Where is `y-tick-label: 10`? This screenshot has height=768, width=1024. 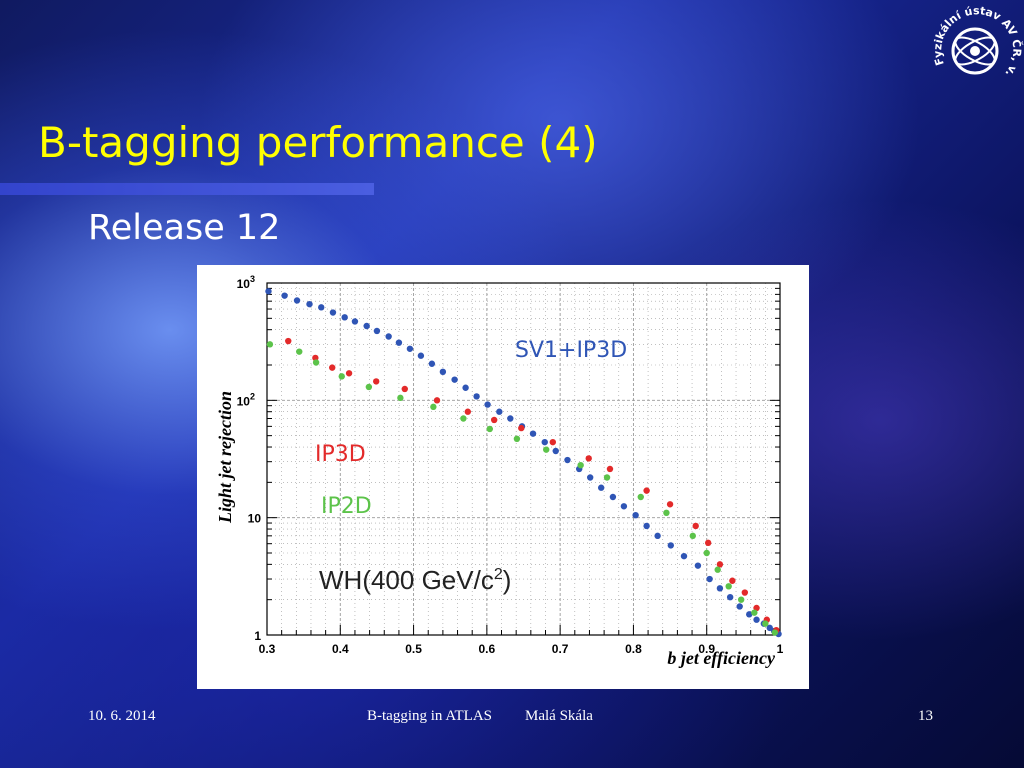
y-tick-label: 10 is located at coordinates (255, 519).